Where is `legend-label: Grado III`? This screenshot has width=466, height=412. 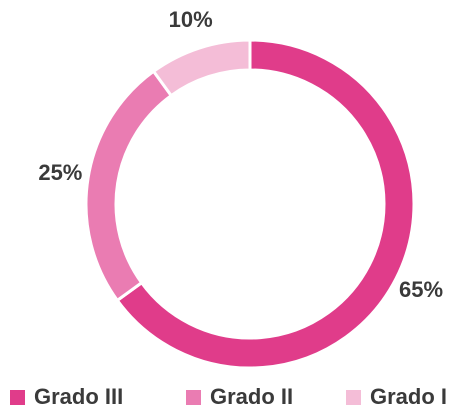 legend-label: Grado III is located at coordinates (78, 396).